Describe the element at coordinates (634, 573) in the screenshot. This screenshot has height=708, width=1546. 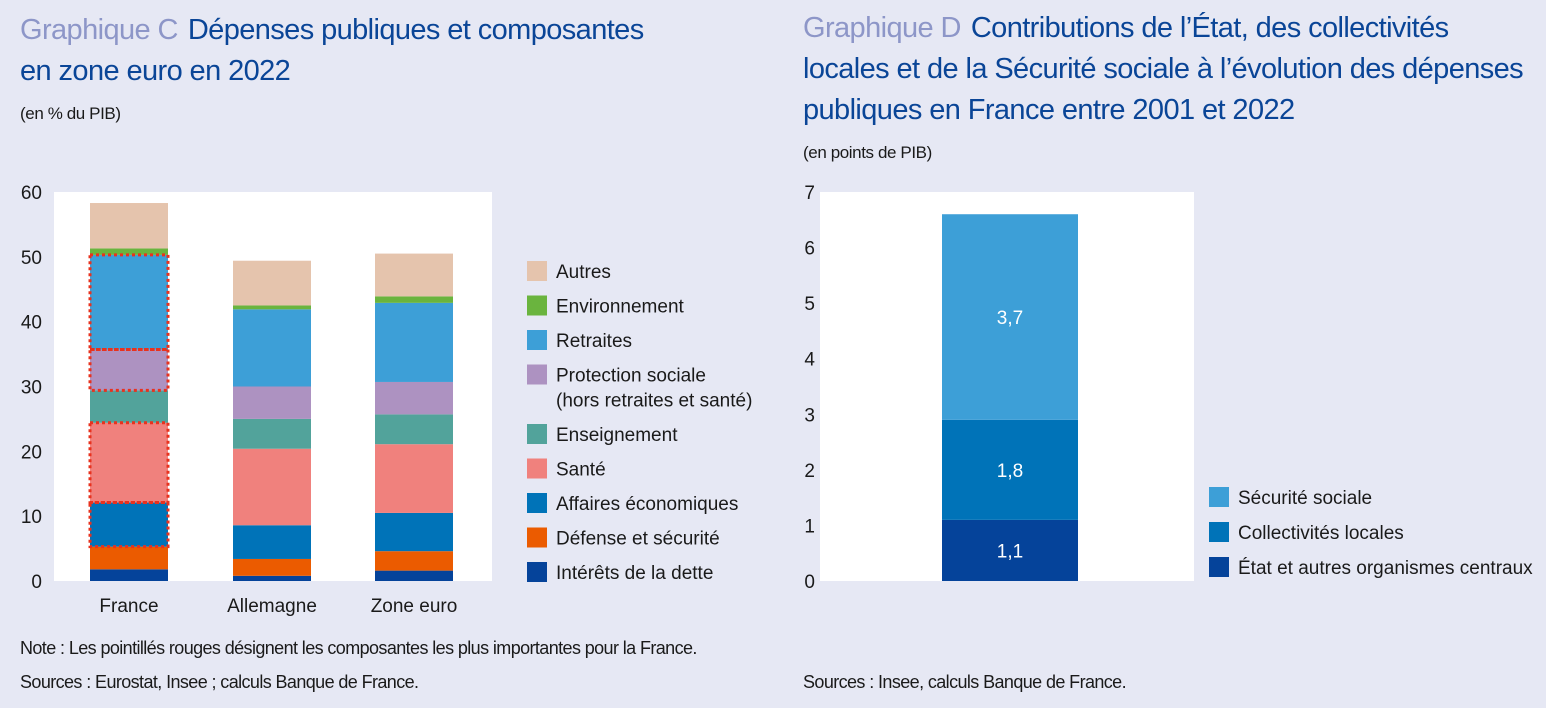
I see `legend-label: Intérêts de la dette` at that location.